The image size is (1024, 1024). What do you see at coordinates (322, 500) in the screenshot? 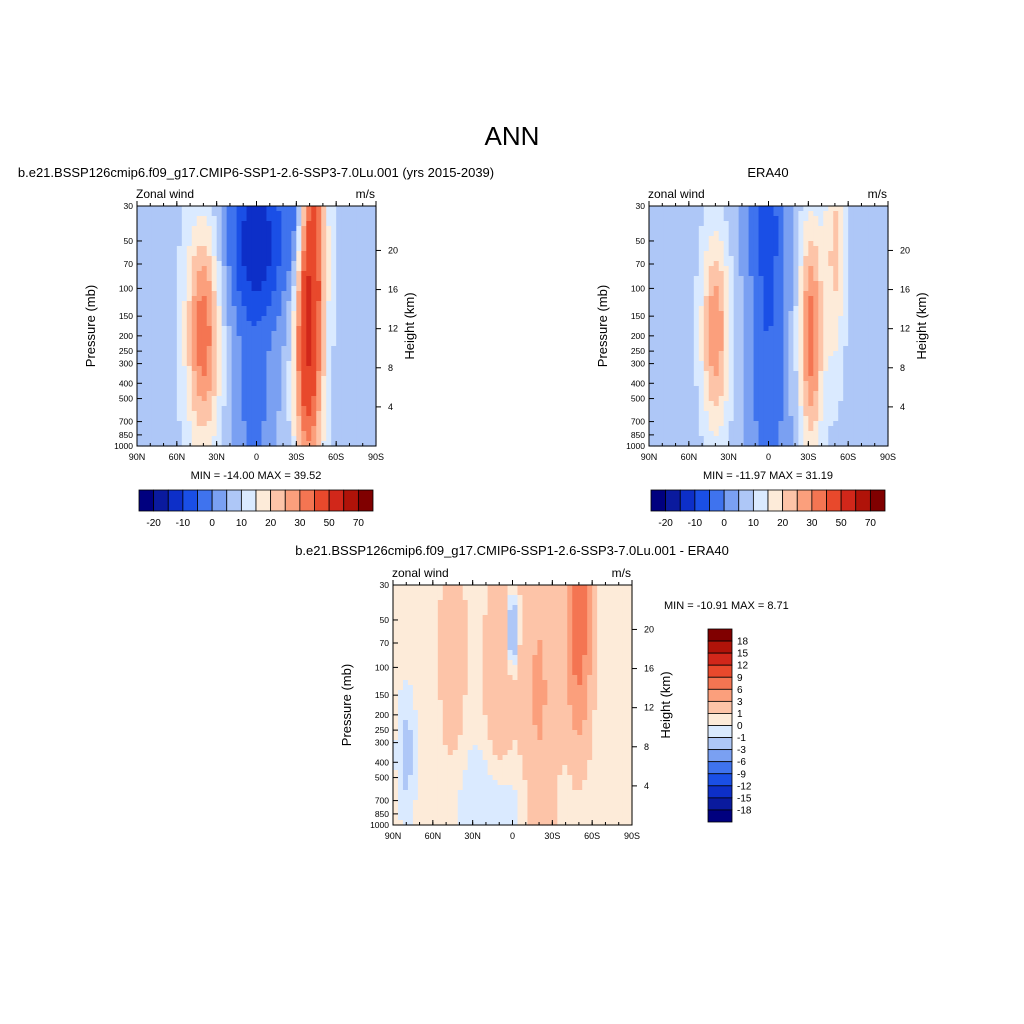
I see `colorbar-swatch` at bounding box center [322, 500].